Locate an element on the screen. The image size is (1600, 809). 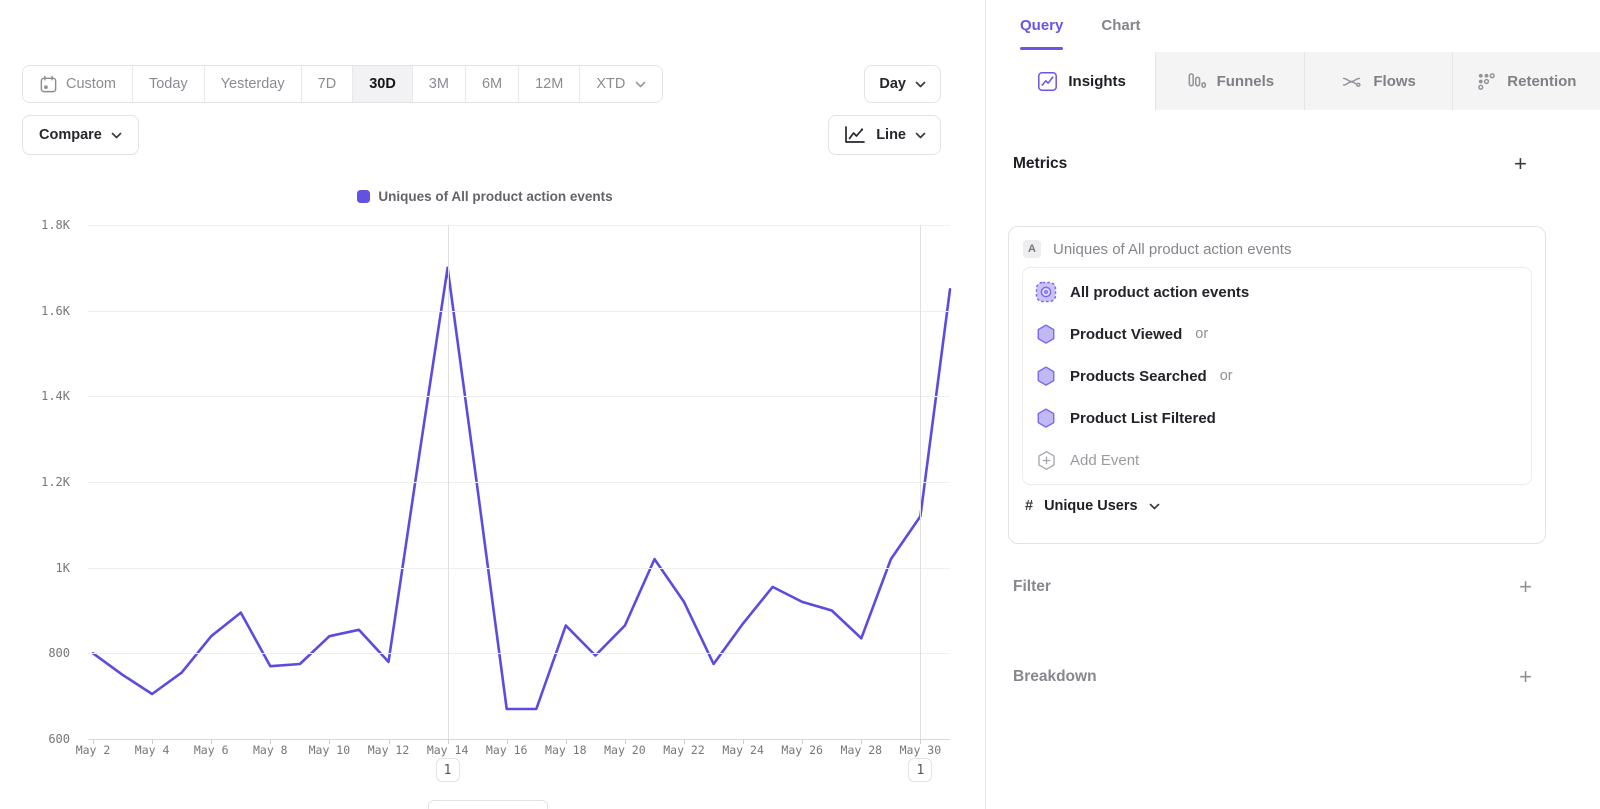
event-row: Product Viewed or is located at coordinates (1277, 334).